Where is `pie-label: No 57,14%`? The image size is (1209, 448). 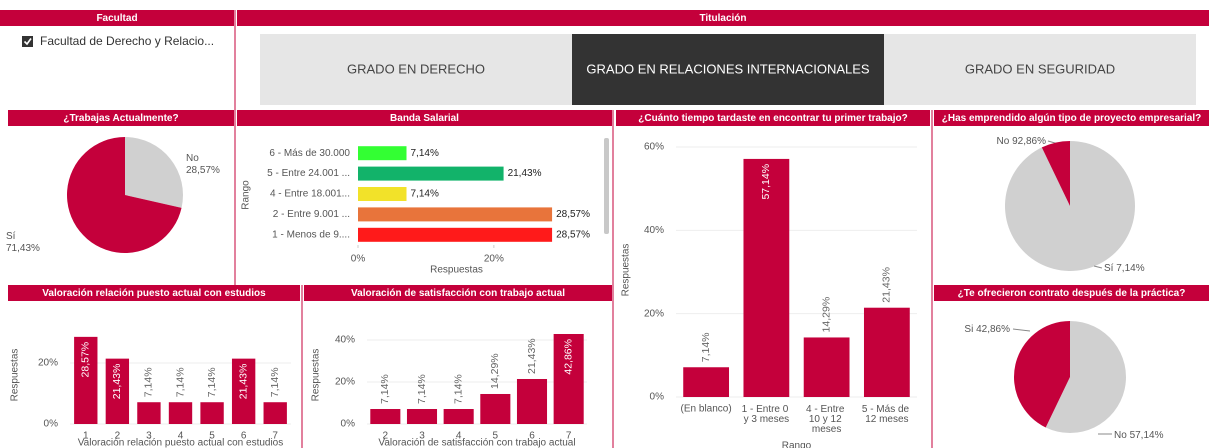
pie-label: No 57,14% is located at coordinates (1139, 435).